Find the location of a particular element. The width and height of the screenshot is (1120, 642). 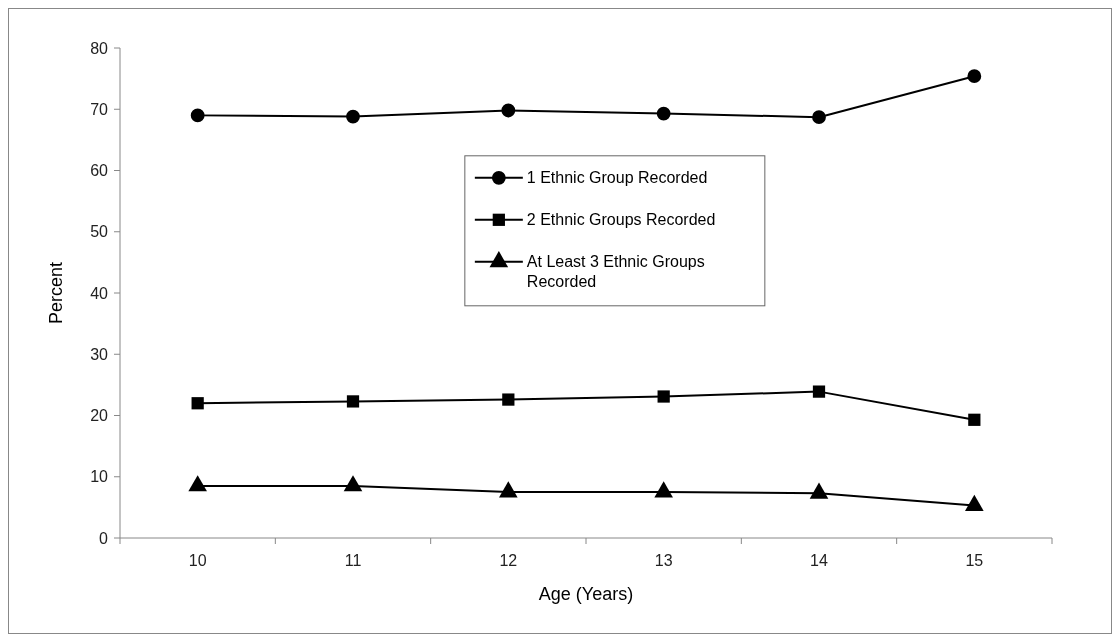

y-axis-title: Percent is located at coordinates (56, 293).